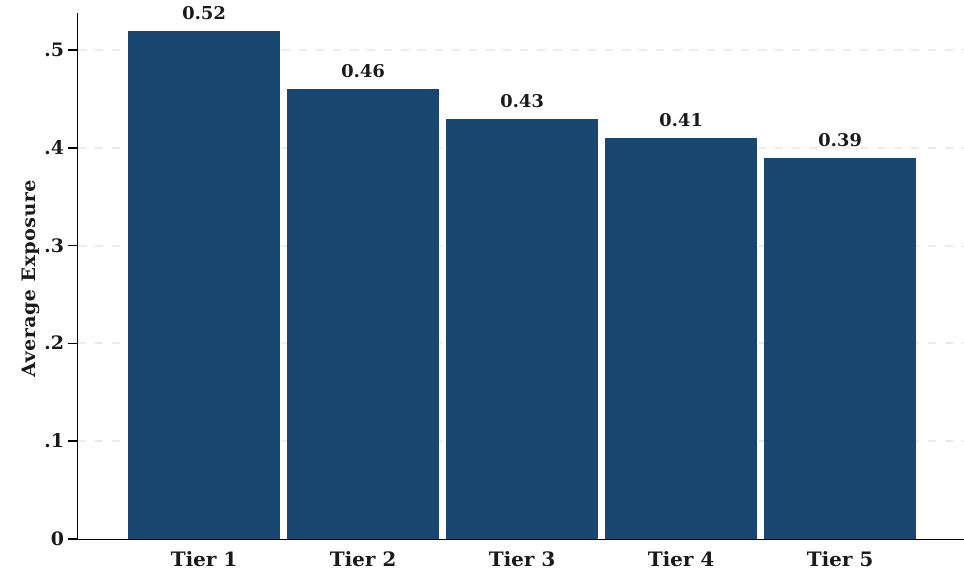 Image resolution: width=964 pixels, height=578 pixels. Describe the element at coordinates (522, 559) in the screenshot. I see `x-category-label: Tier 3` at that location.